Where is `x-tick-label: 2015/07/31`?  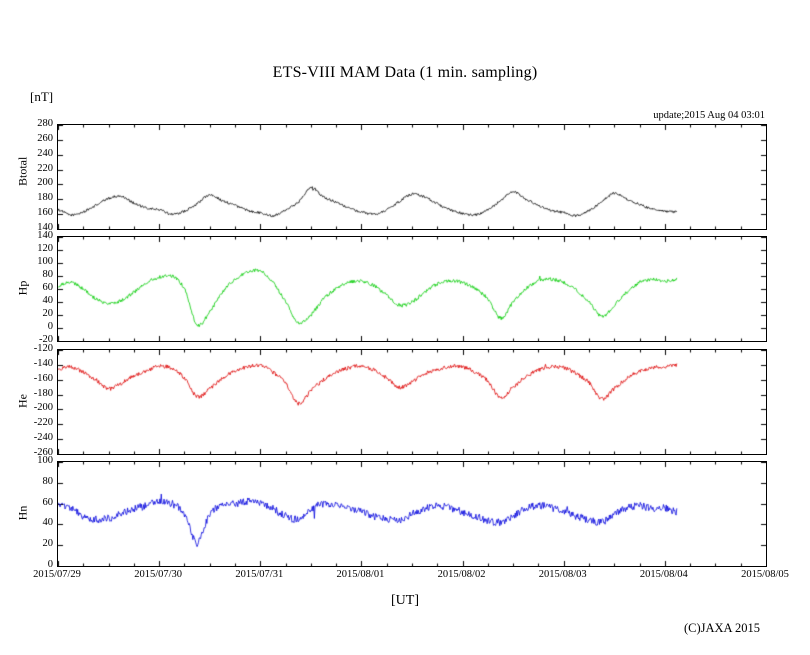
x-tick-label: 2015/07/31 is located at coordinates (259, 574).